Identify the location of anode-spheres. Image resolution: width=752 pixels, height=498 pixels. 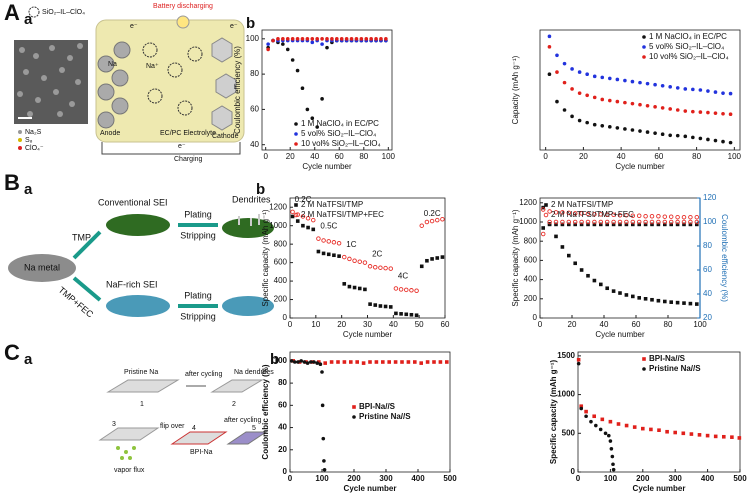
(114, 85).